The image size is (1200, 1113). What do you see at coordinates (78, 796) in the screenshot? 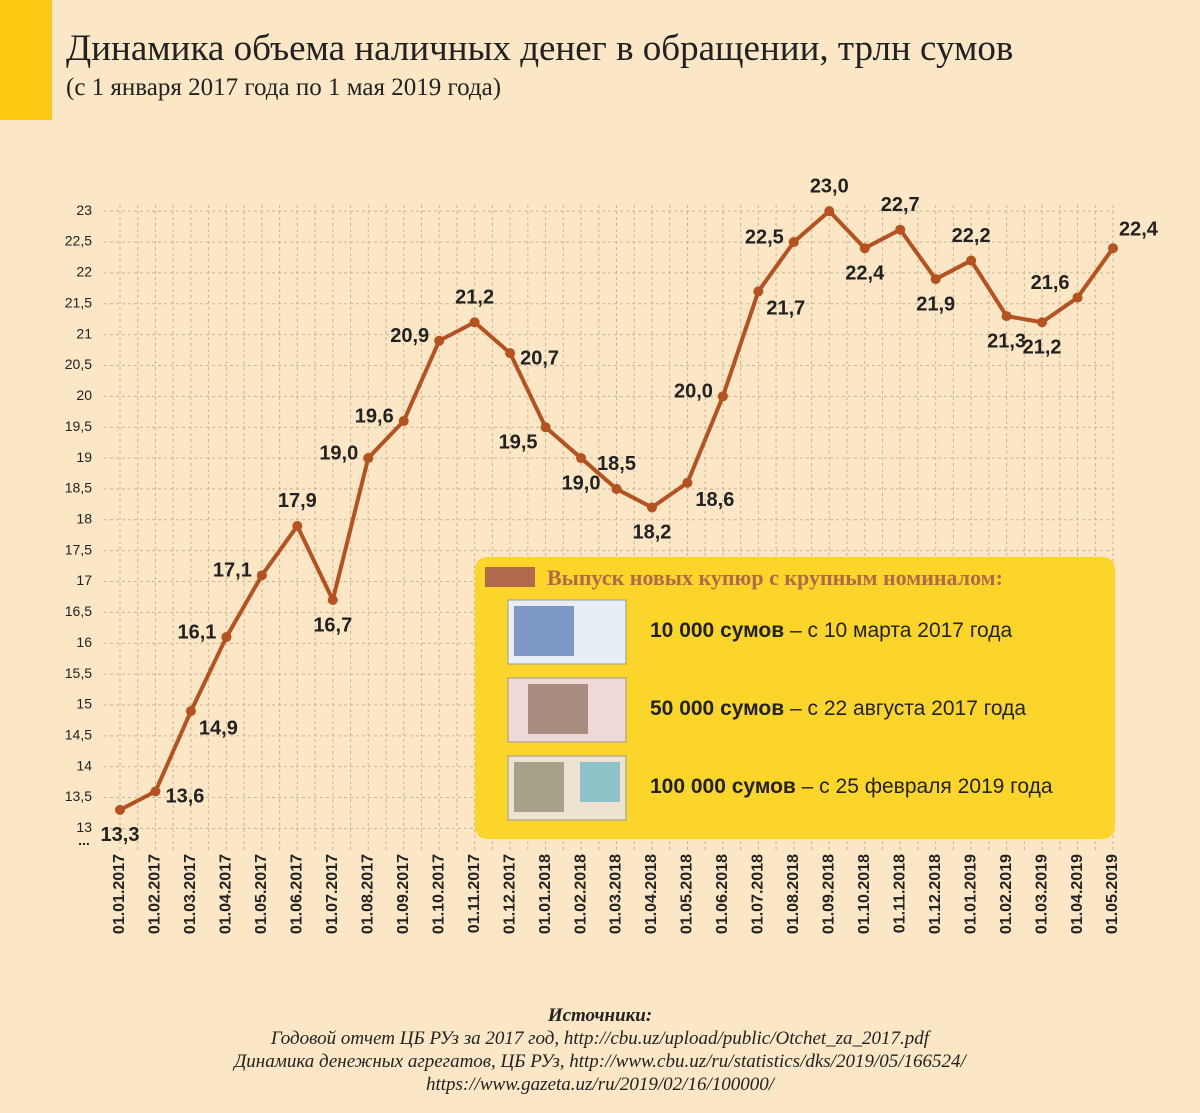
I see `y-tick-label: 13,5` at bounding box center [78, 796].